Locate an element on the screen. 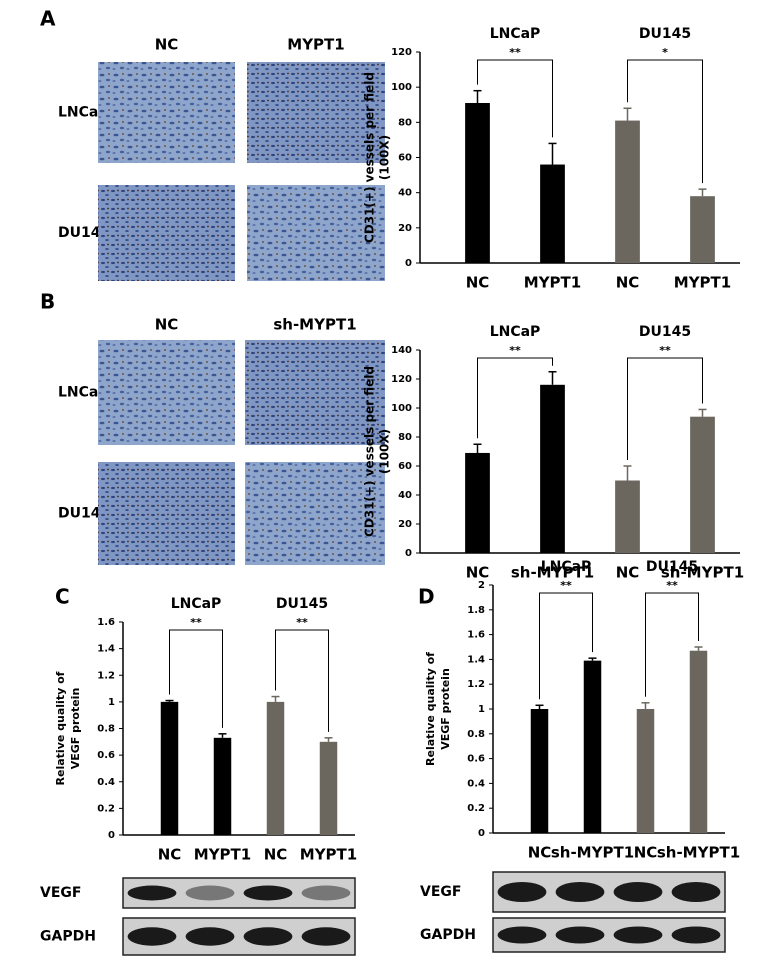 Image resolution: width=770 pixels, height=977 pixels. y-tick-label: 2 is located at coordinates (481, 585).